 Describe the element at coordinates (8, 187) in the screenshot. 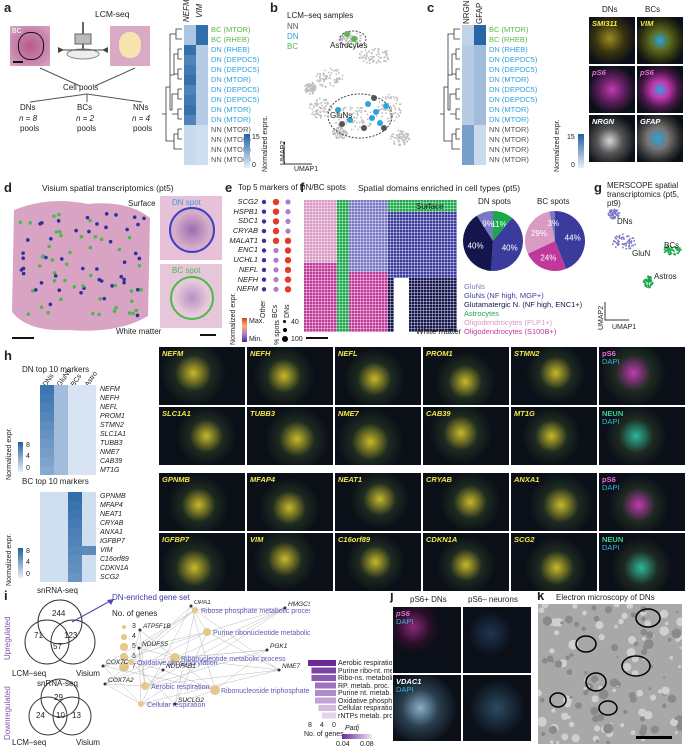

I see `panel-letter-d: d` at that location.